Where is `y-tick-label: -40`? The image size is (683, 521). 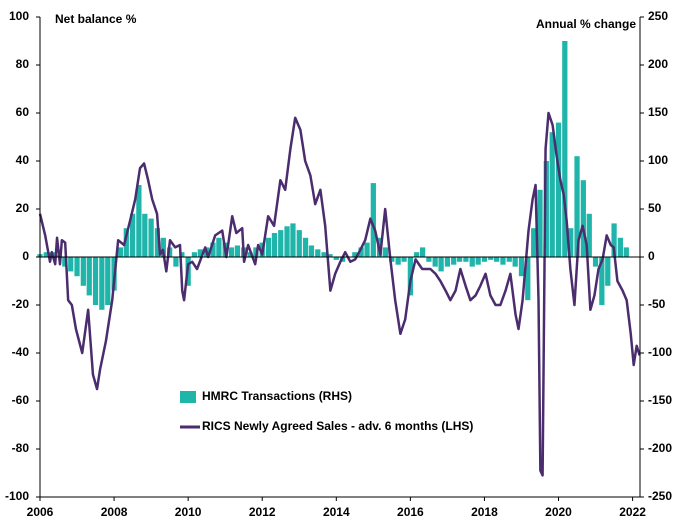
y-tick-label: -40 is located at coordinates (21, 352).